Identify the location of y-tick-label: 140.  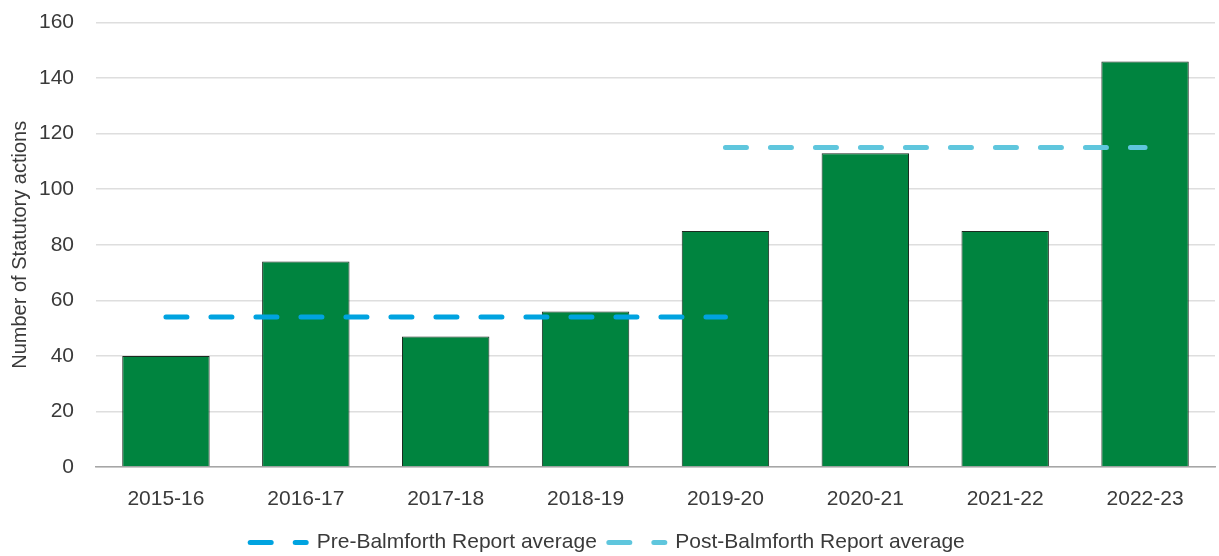
(56, 76).